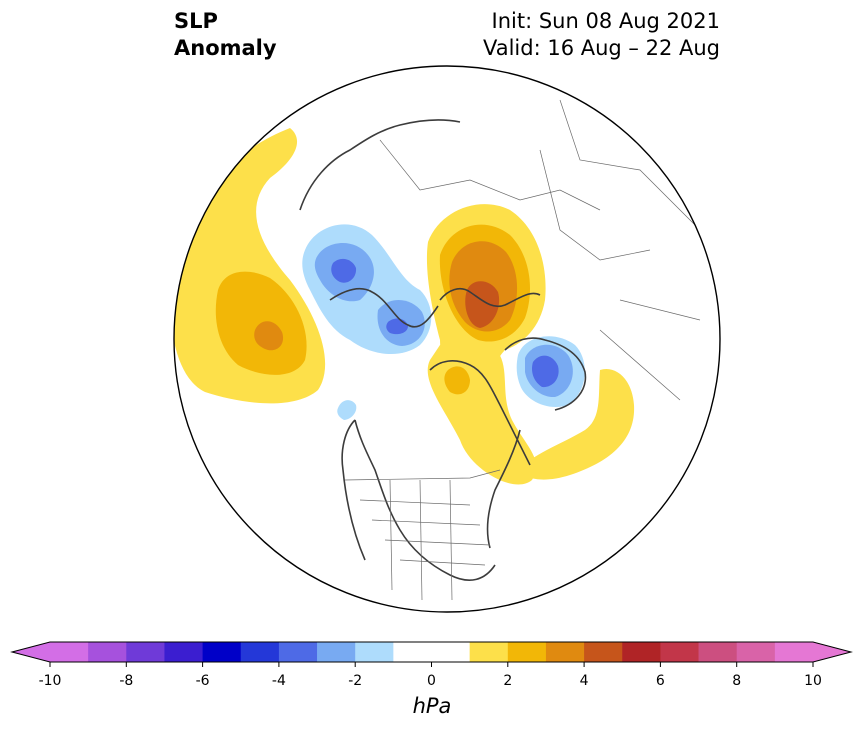 This screenshot has width=863, height=732. I want to click on colorbar-tick-label: -10, so click(50, 681).